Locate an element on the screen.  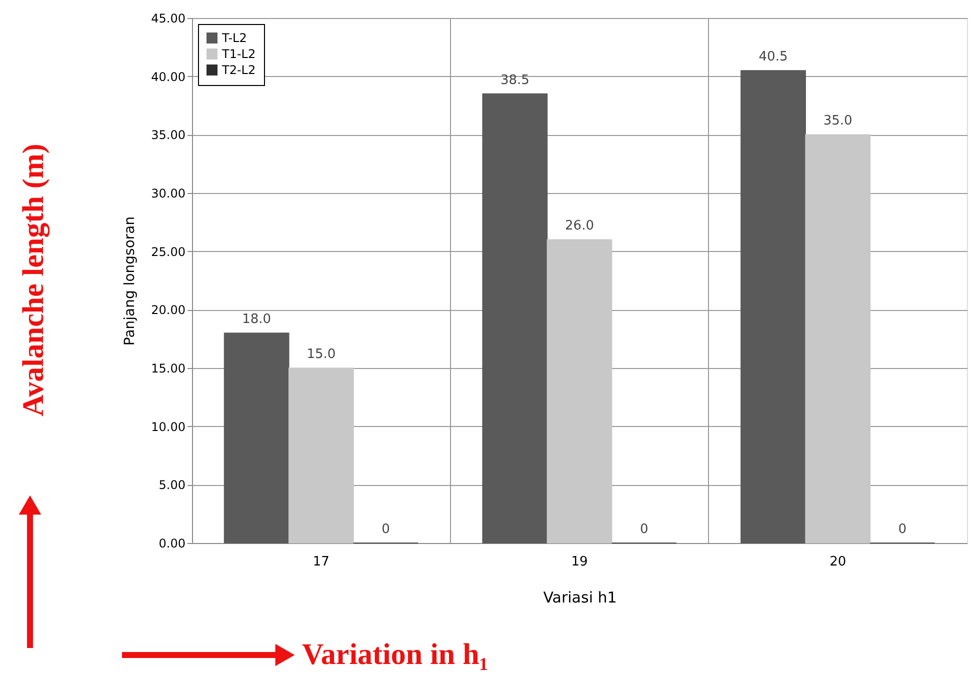
y-tick-label: 45.00 is located at coordinates (168, 19).